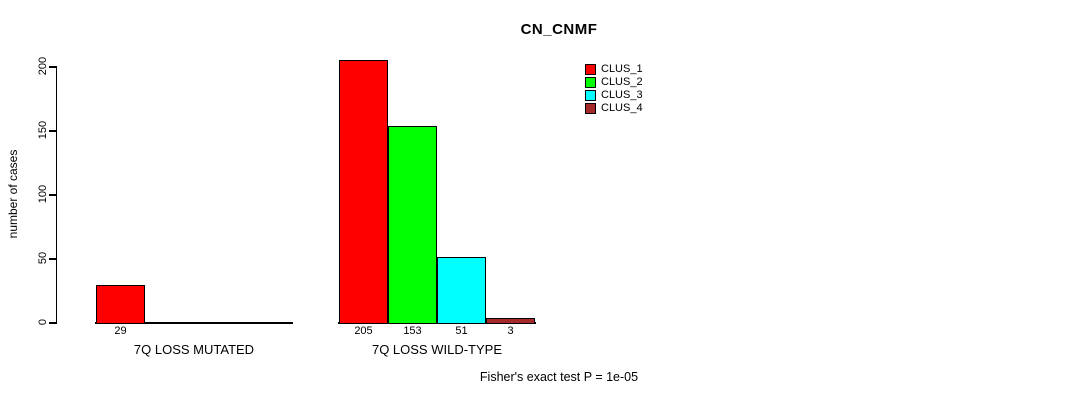 Image resolution: width=1090 pixels, height=400 pixels. I want to click on y-tick-label: 200, so click(43, 66).